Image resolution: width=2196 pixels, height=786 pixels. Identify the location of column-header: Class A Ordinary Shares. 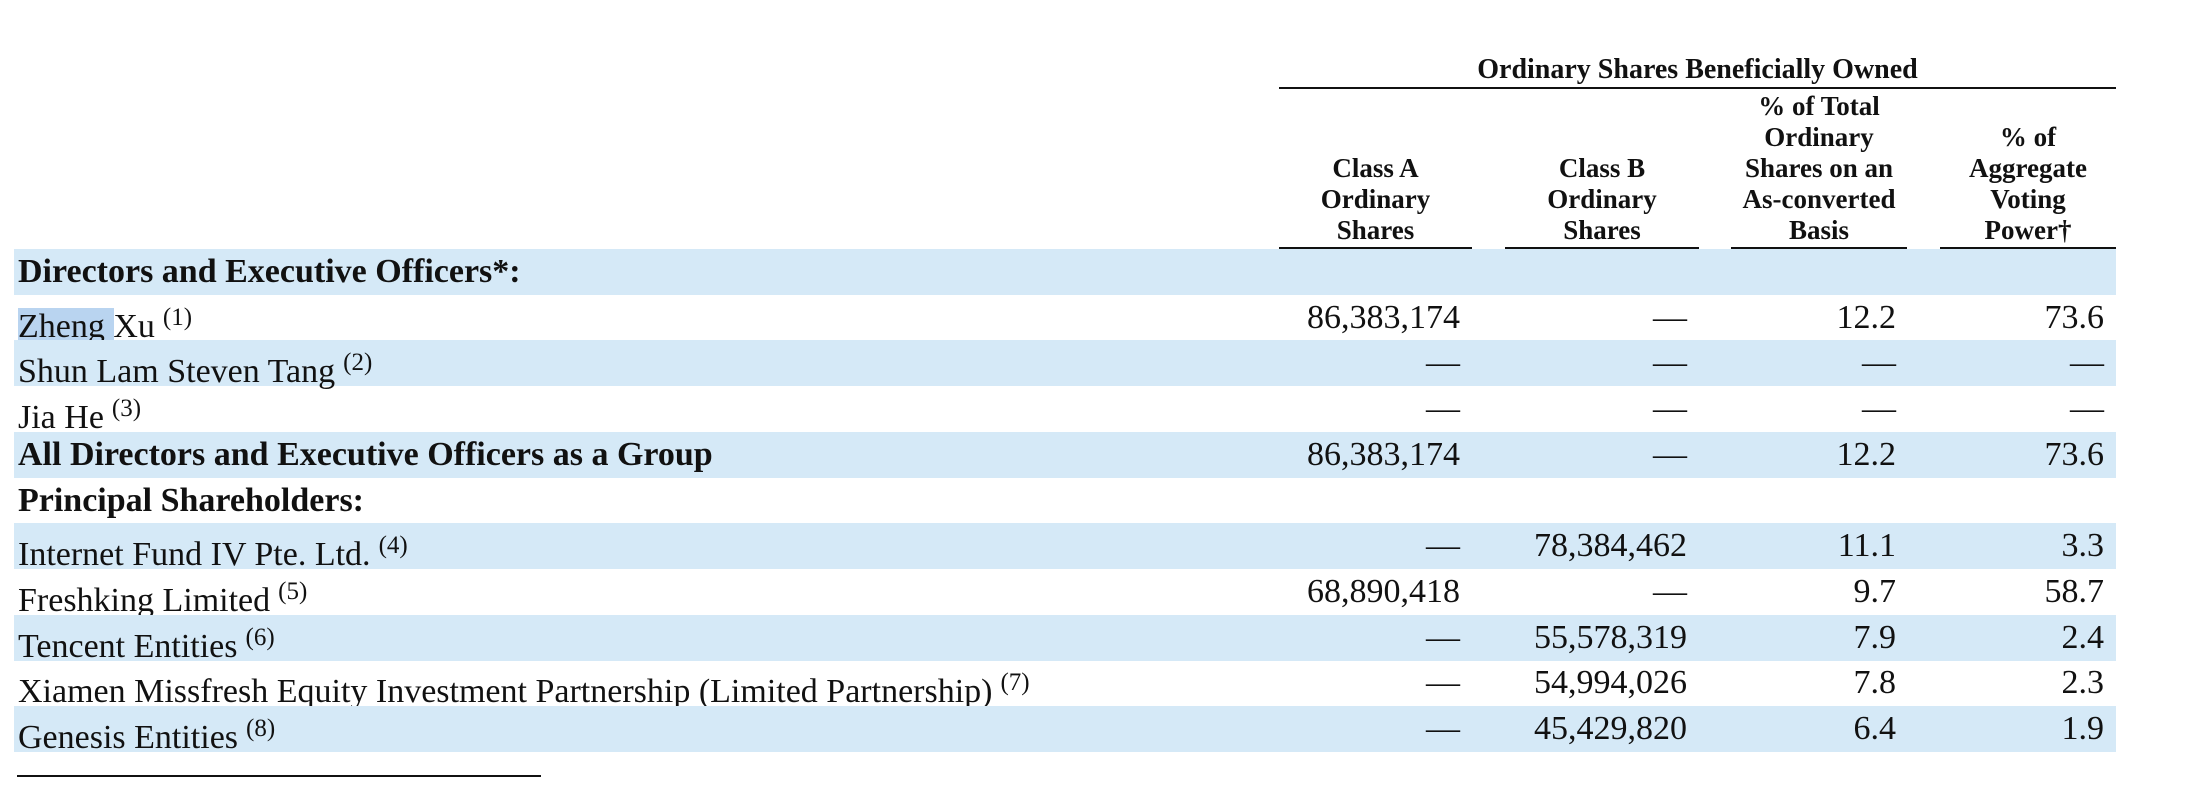
(1375, 199).